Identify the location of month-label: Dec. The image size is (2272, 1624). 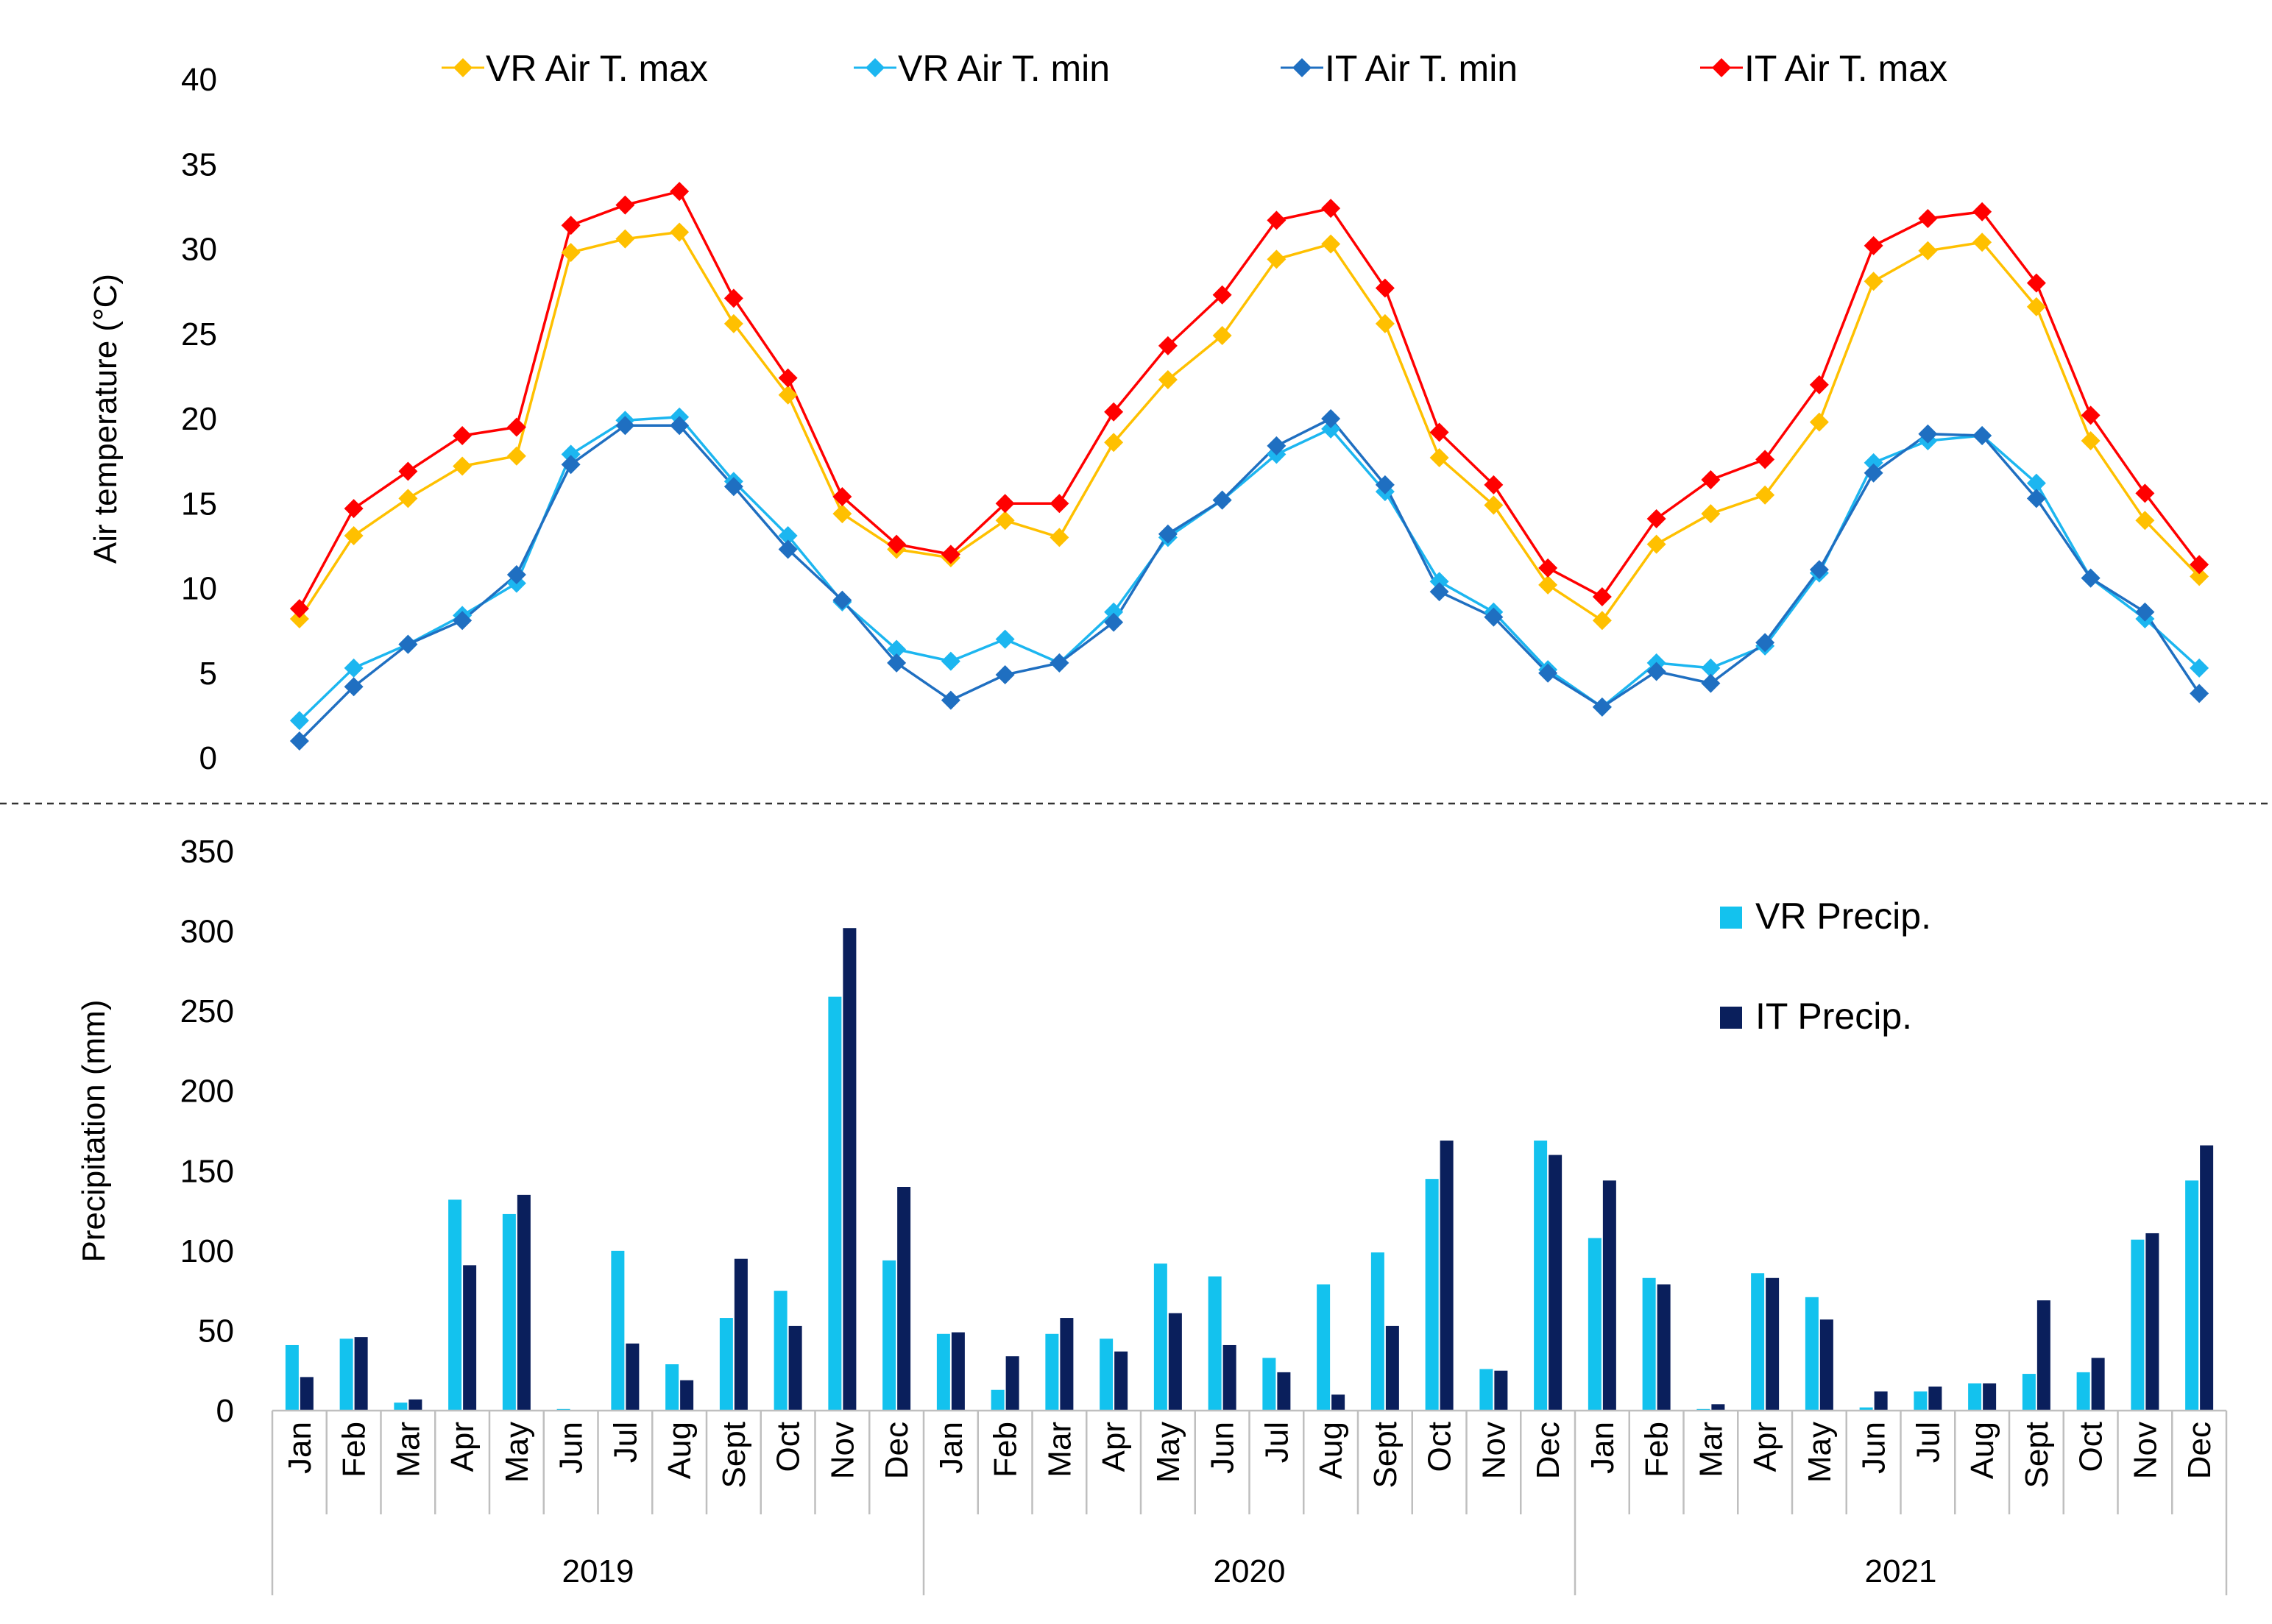
(1548, 1451).